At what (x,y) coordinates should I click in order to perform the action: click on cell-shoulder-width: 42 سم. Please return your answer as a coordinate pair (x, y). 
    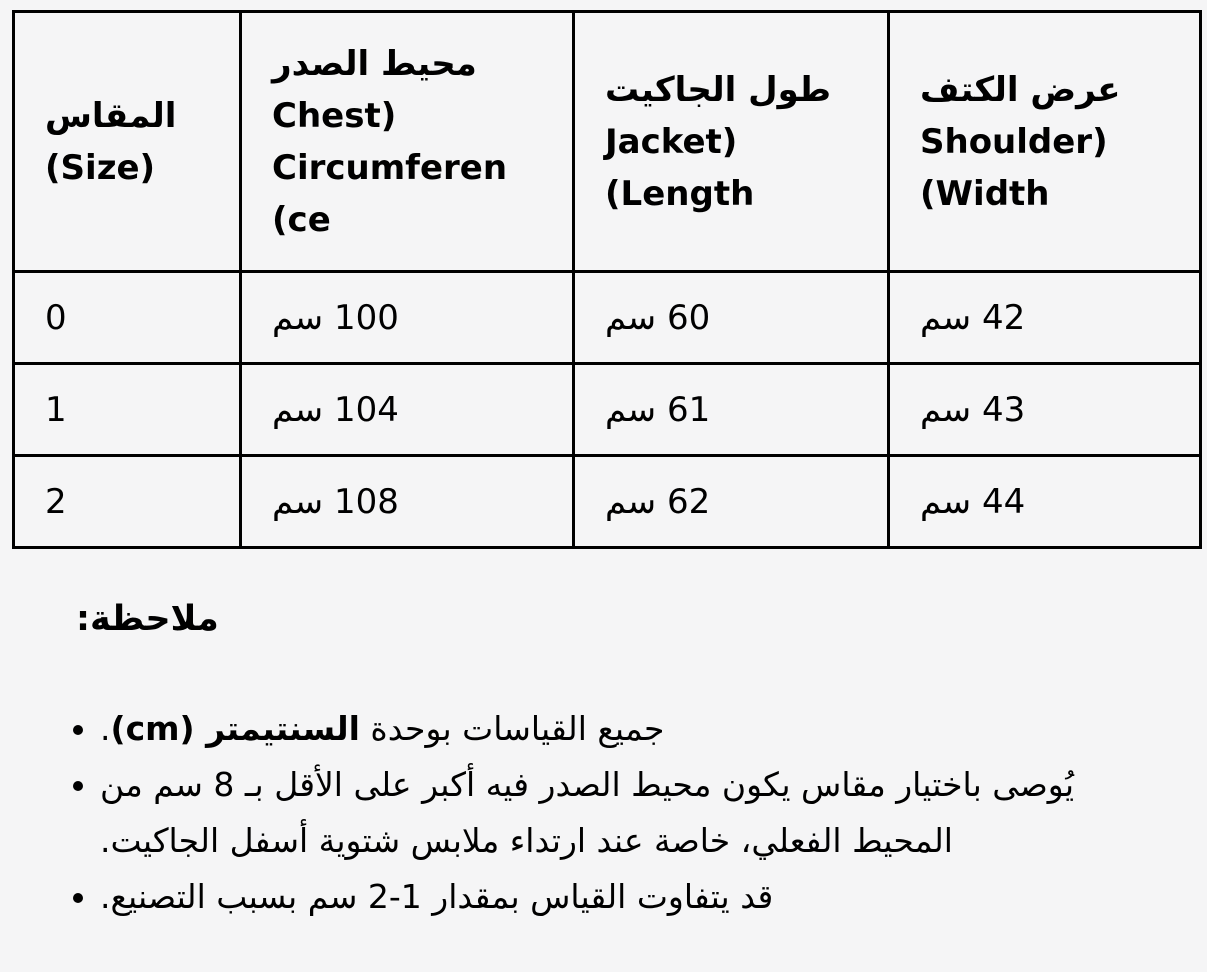
    Looking at the image, I should click on (1044, 317).